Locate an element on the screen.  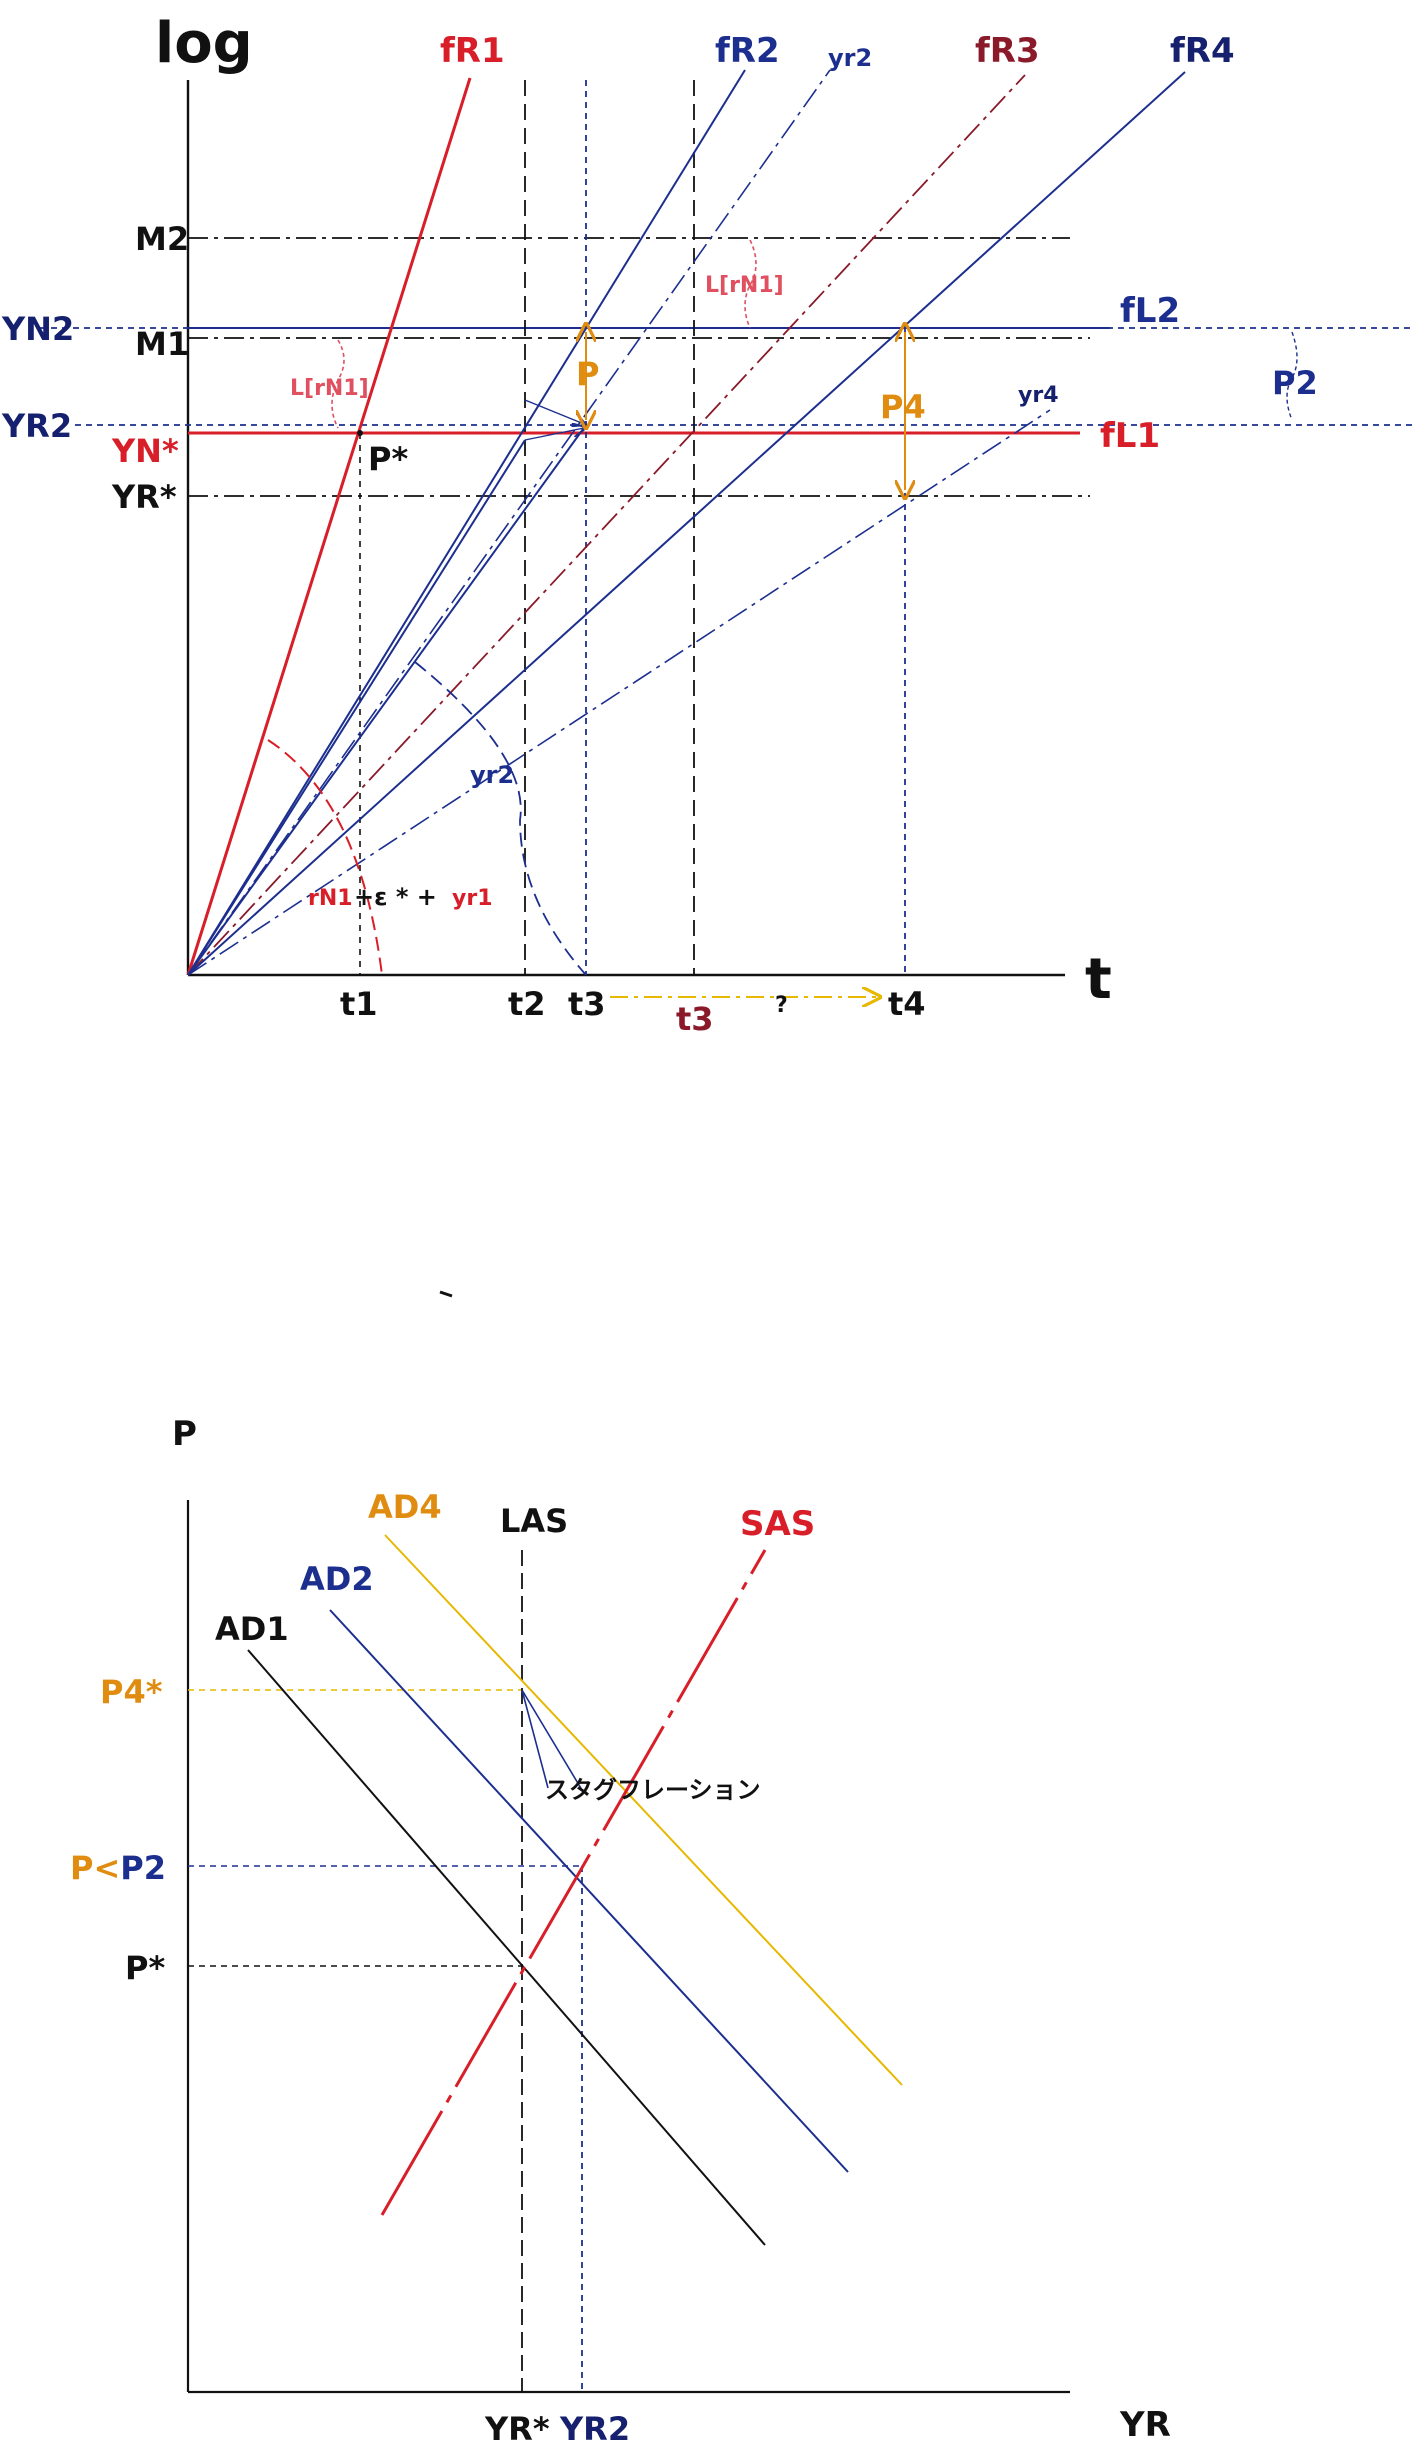
stray-mark is located at coordinates (446, 1294).